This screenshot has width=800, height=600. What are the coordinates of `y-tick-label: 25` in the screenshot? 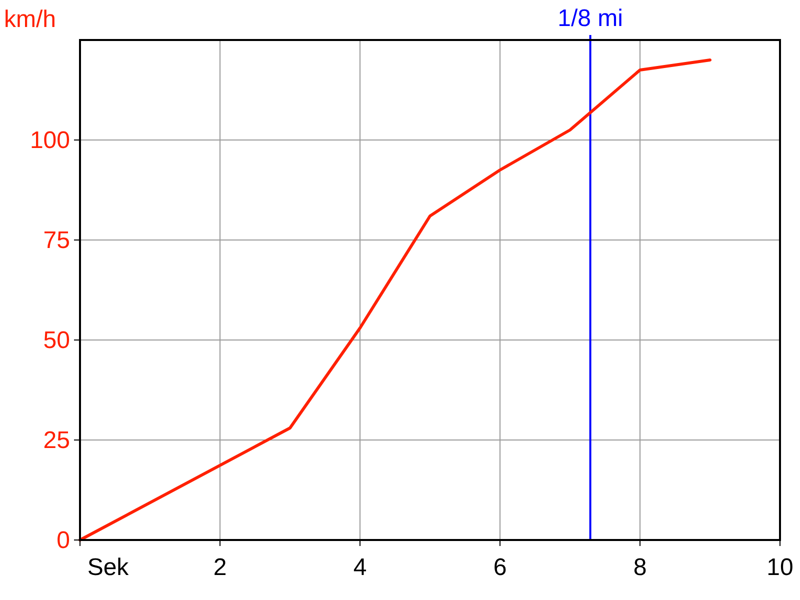 It's located at (56, 440).